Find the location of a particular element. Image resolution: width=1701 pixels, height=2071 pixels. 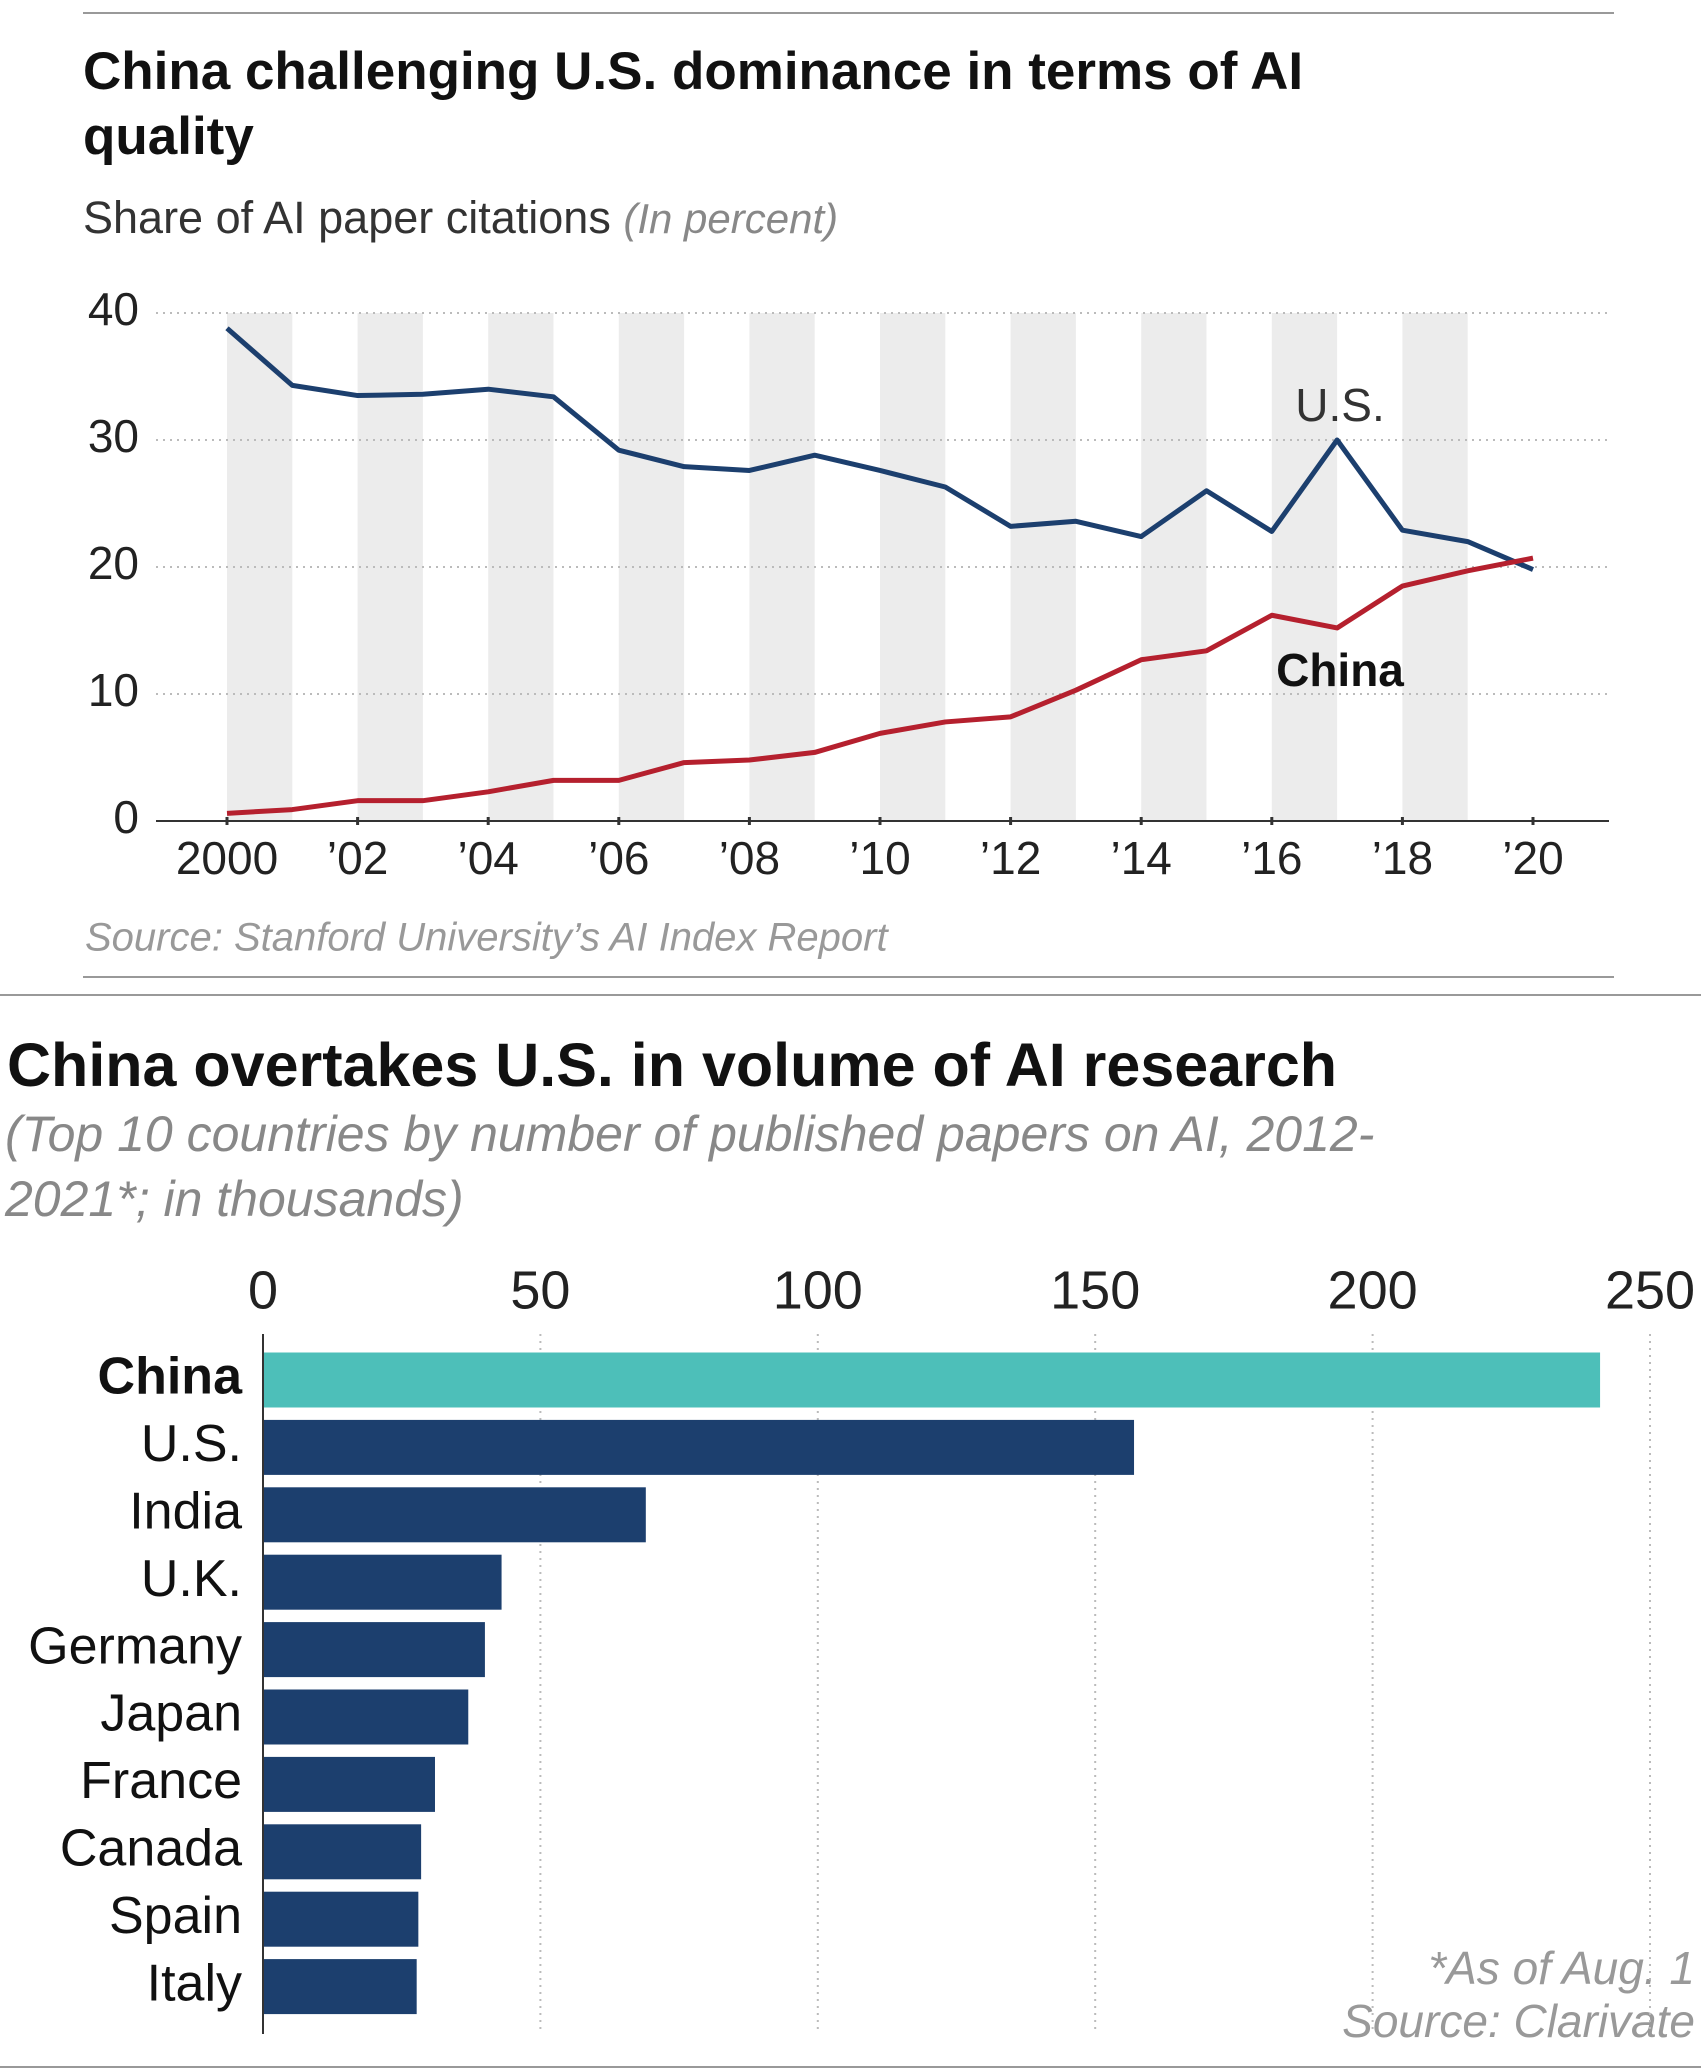

x-tick-label: ’18 is located at coordinates (1402, 858).